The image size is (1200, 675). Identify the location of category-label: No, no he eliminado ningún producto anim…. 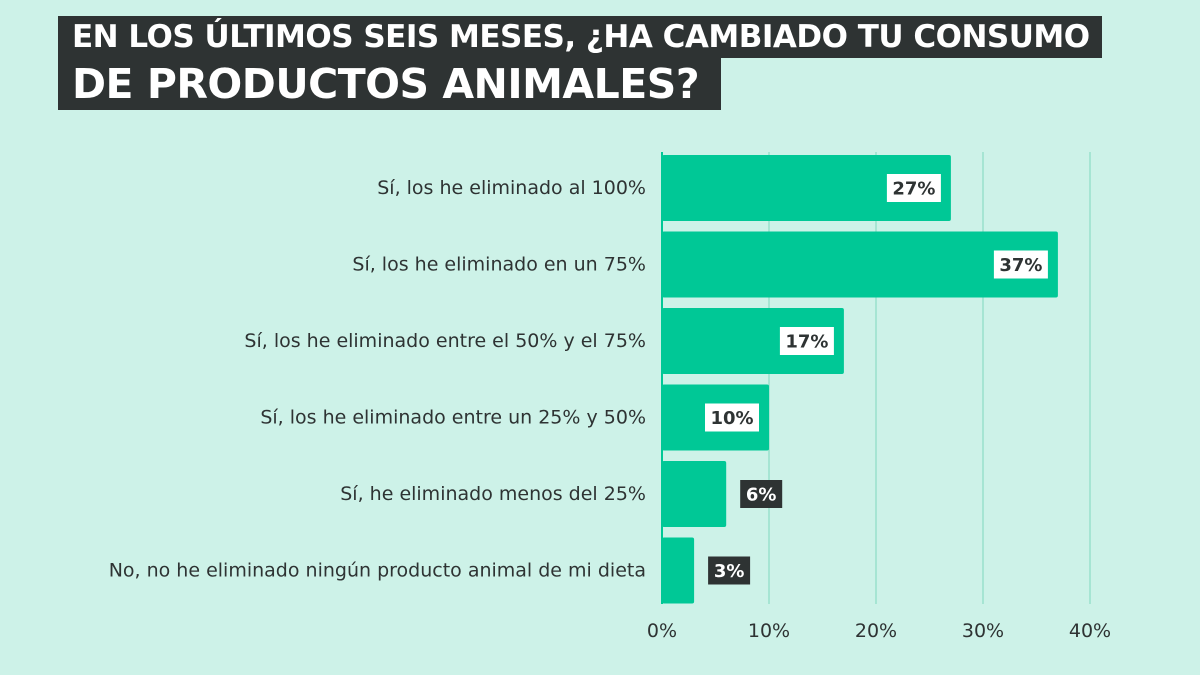
(377, 571).